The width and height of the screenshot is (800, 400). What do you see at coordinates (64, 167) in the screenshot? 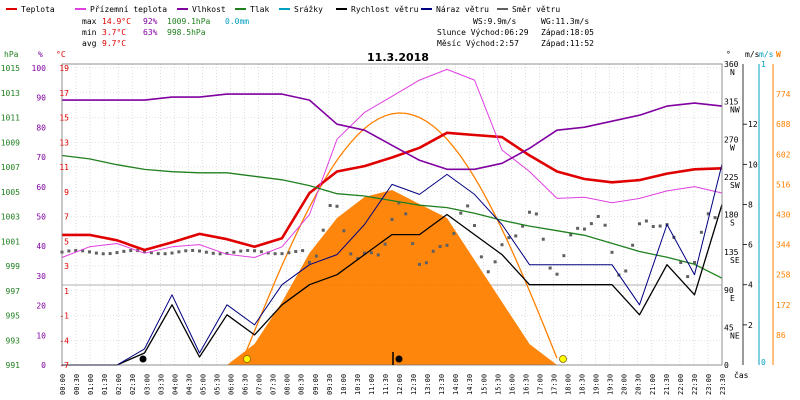
I see `temp-tick: 11` at bounding box center [64, 167].